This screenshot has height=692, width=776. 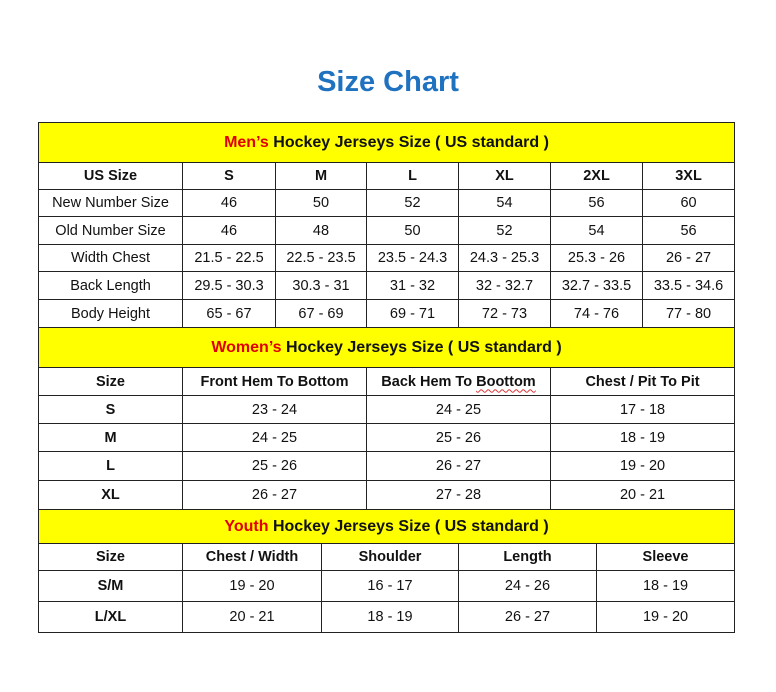 I want to click on column-header-row: Size Chest / Width Shoulder Length Sleeve, so click(x=387, y=557).